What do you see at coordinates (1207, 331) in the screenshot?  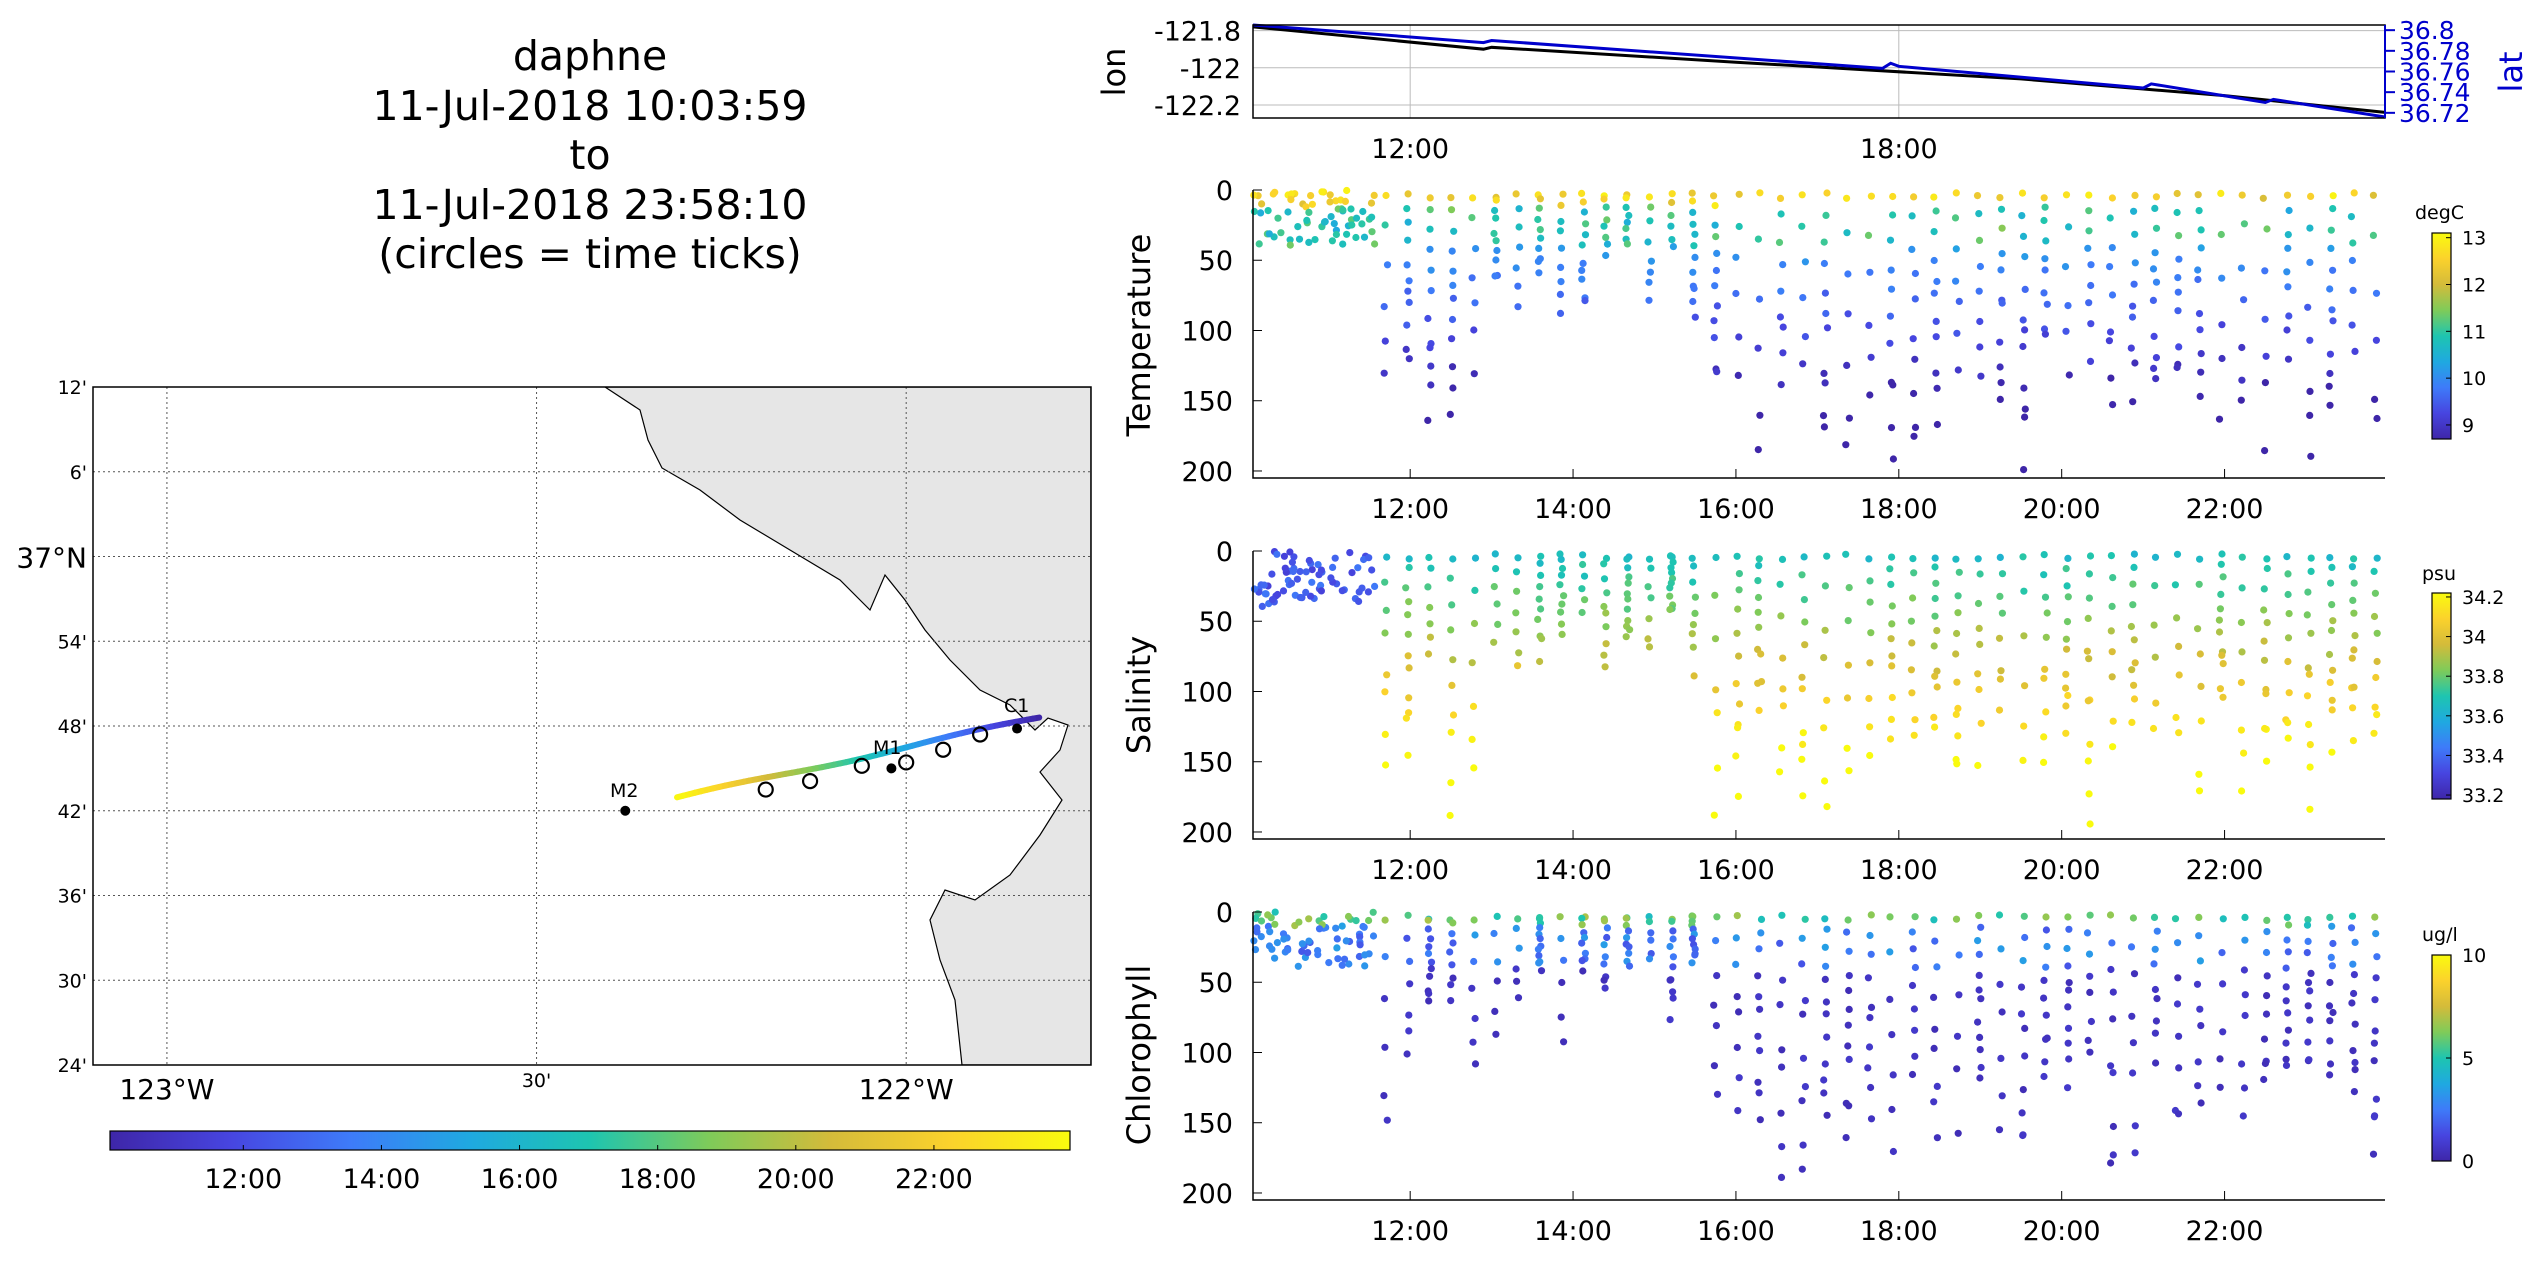 I see `y-tick-label: 100` at bounding box center [1207, 331].